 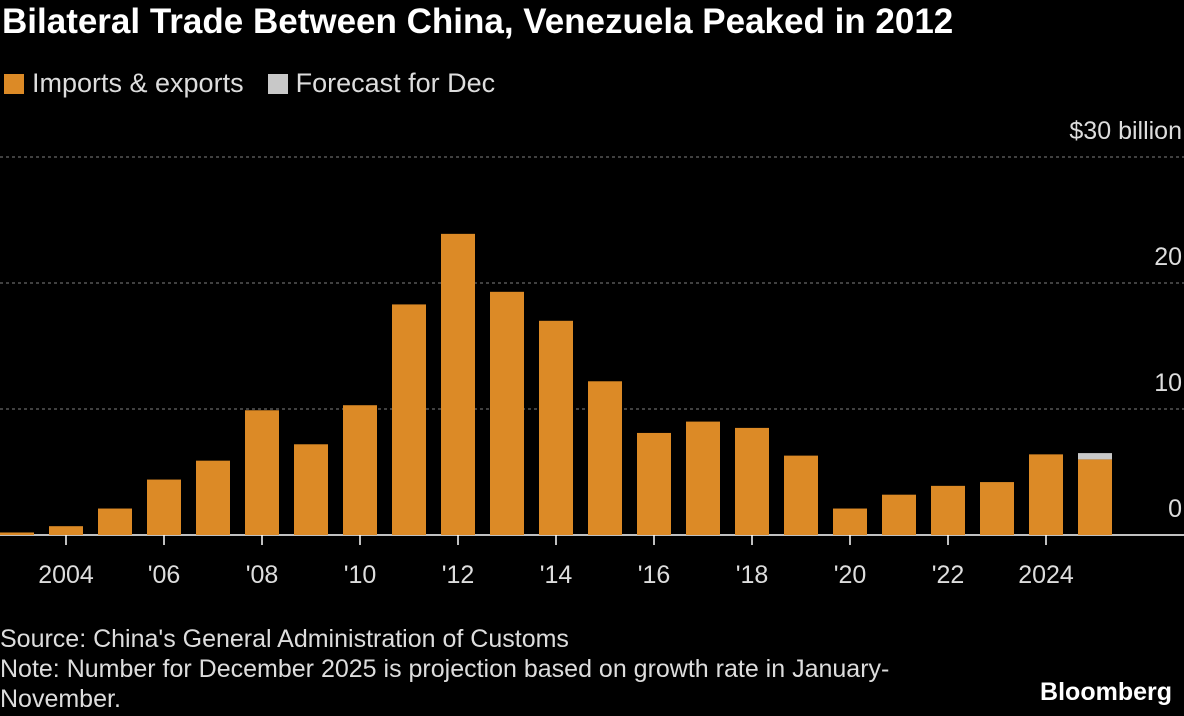 What do you see at coordinates (1175, 509) in the screenshot?
I see `y-tick-label: 0` at bounding box center [1175, 509].